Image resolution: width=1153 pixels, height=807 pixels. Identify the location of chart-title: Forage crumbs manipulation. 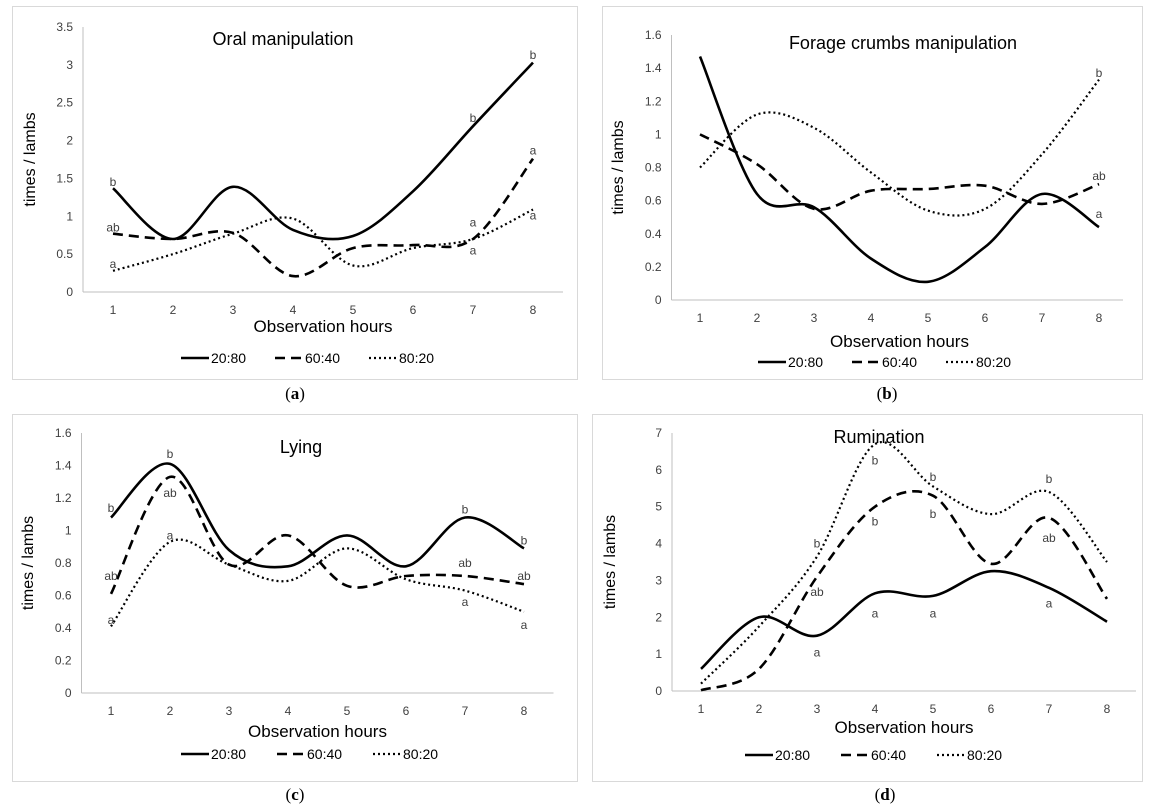
(903, 43).